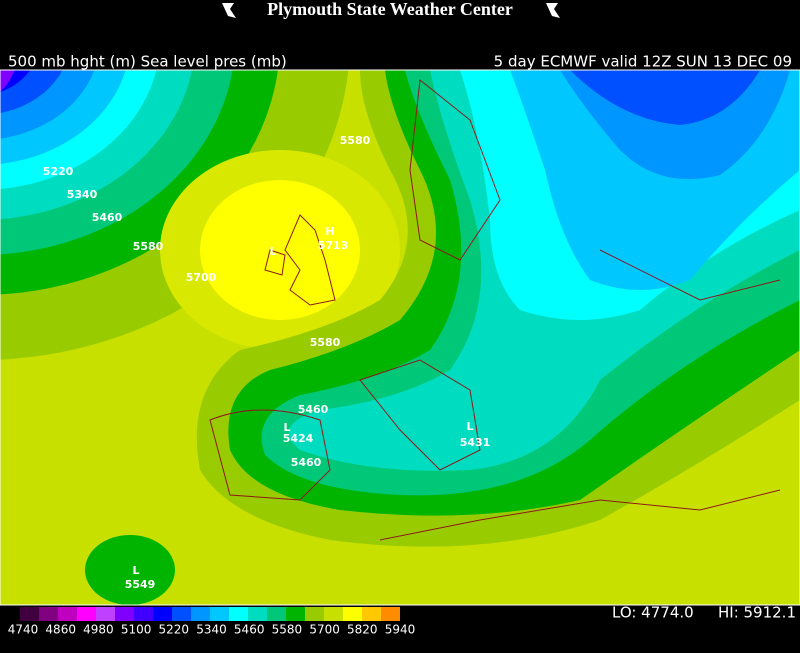  What do you see at coordinates (643, 62) in the screenshot?
I see `valid-time: 5 day ECMWF valid 12Z SUN 13 DEC 09` at bounding box center [643, 62].